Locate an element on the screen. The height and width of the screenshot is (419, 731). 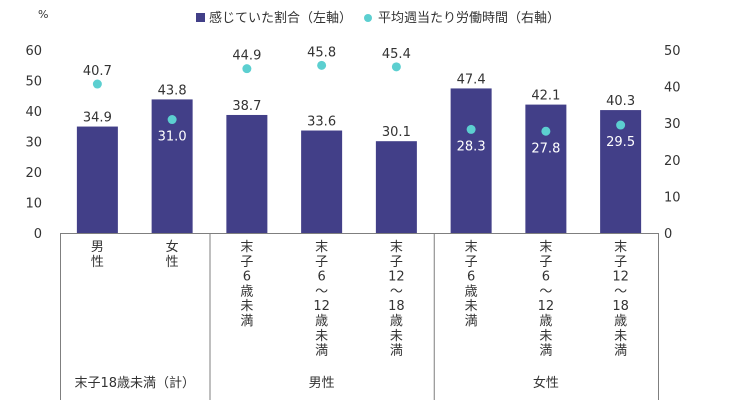
y-axis-unit: % is located at coordinates (43, 14).